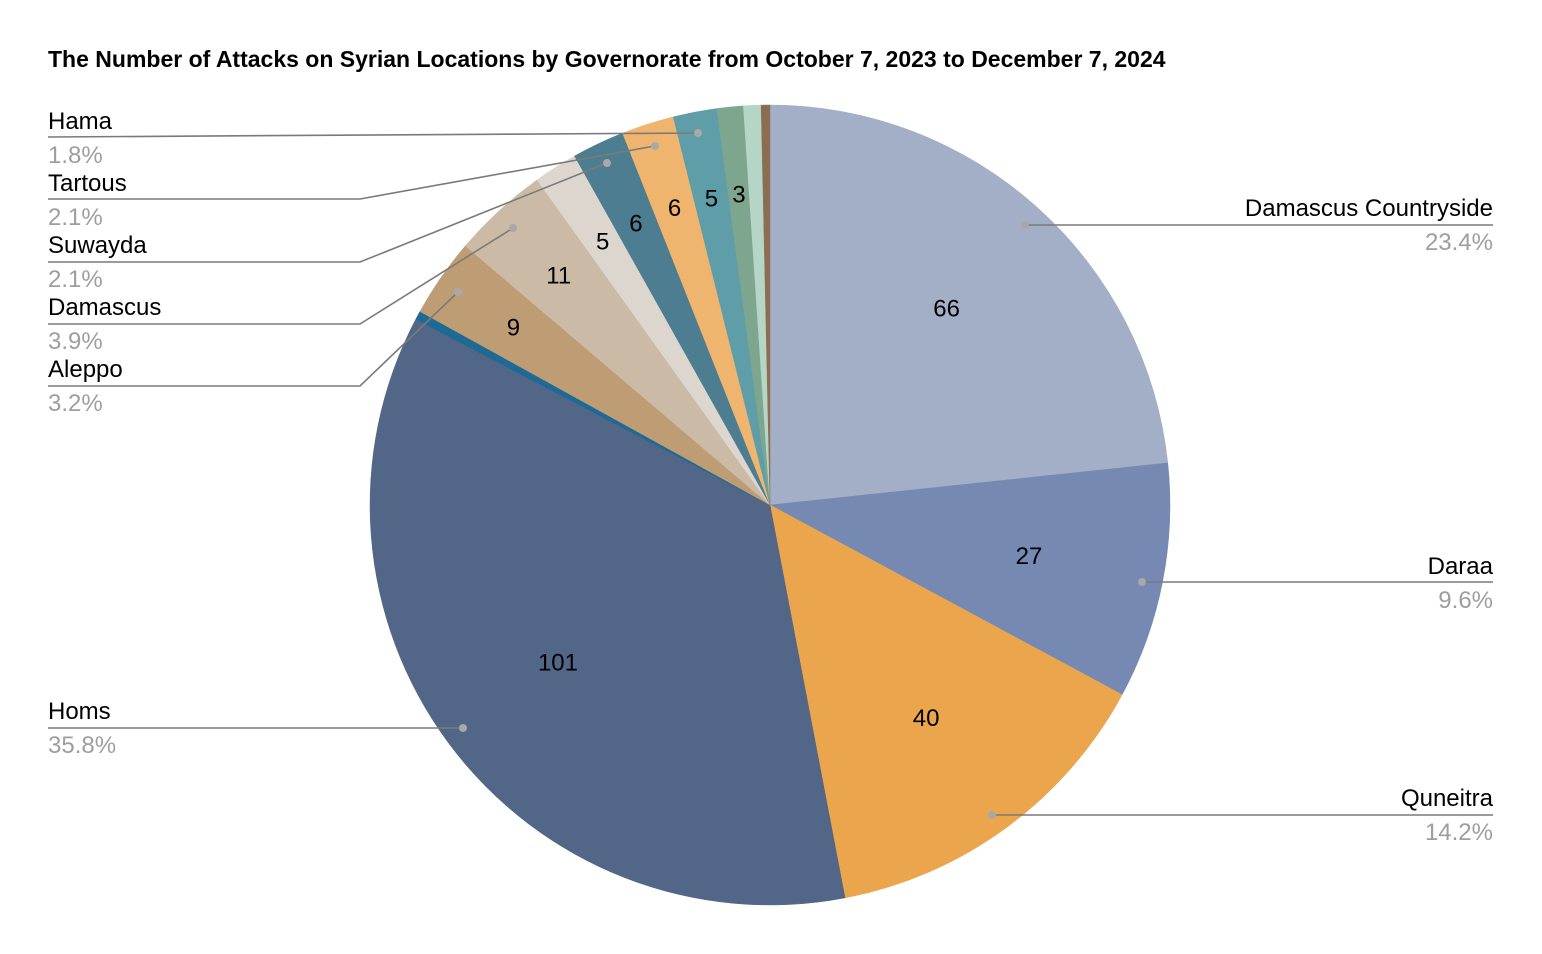  Describe the element at coordinates (104, 307) in the screenshot. I see `legend-label-damascus: Damascus` at that location.